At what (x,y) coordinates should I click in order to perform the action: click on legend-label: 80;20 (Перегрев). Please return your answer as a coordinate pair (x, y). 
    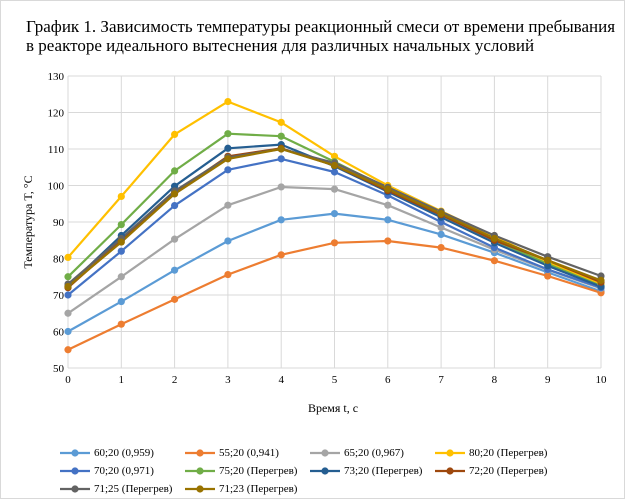
    Looking at the image, I should click on (508, 453).